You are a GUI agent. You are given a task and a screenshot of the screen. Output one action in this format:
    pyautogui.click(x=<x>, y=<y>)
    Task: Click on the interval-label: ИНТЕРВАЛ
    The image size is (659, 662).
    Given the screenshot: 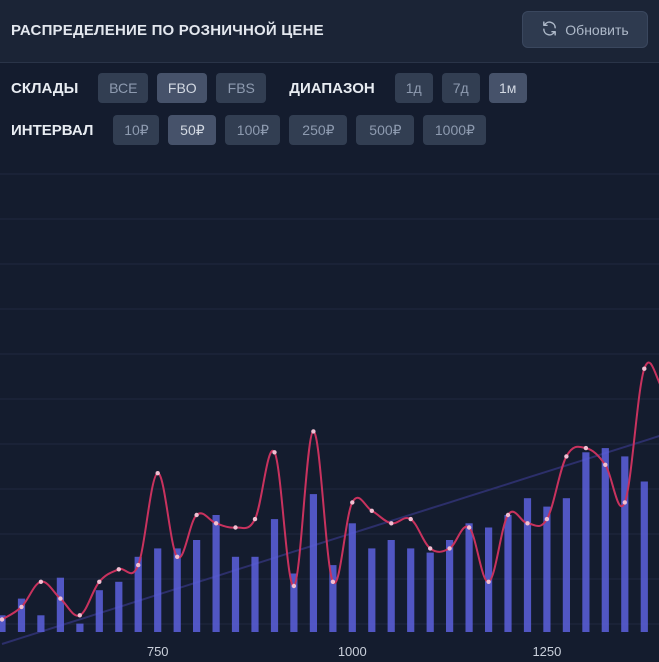 What is the action you would take?
    pyautogui.click(x=52, y=130)
    